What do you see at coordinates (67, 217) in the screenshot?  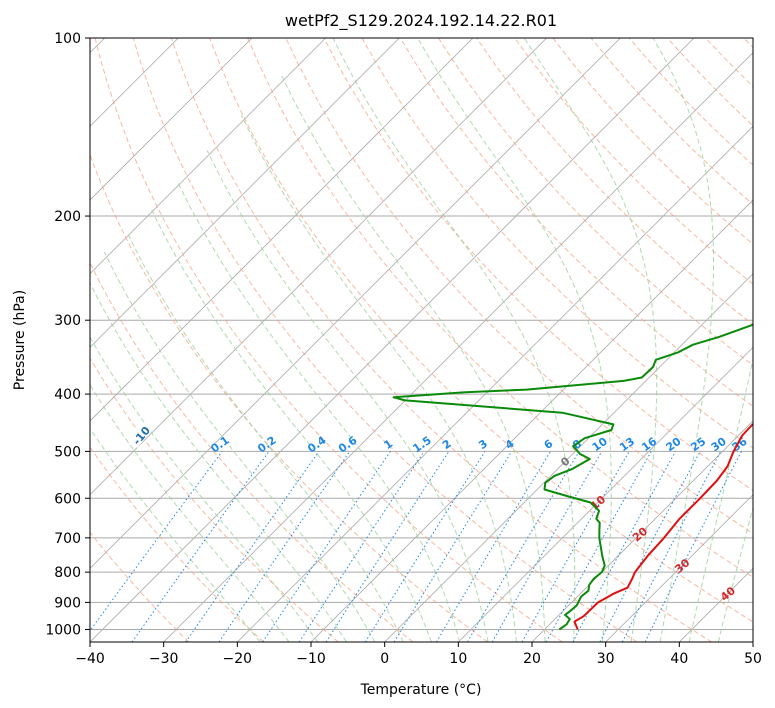 I see `y-tick-label: 200` at bounding box center [67, 217].